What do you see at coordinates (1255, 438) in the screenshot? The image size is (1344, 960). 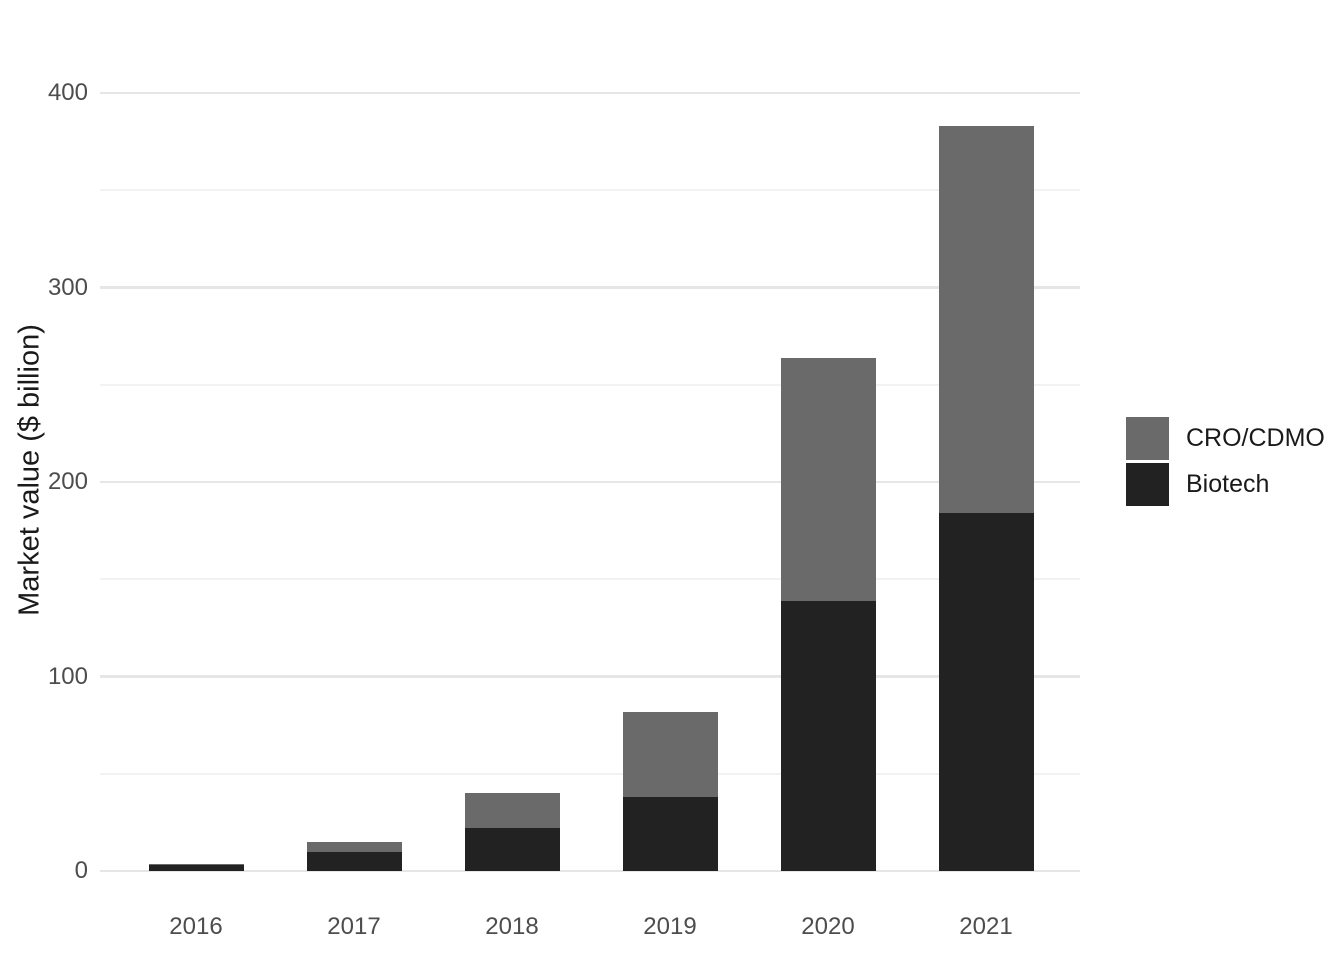 I see `legend-label: CRO/CDMO` at bounding box center [1255, 438].